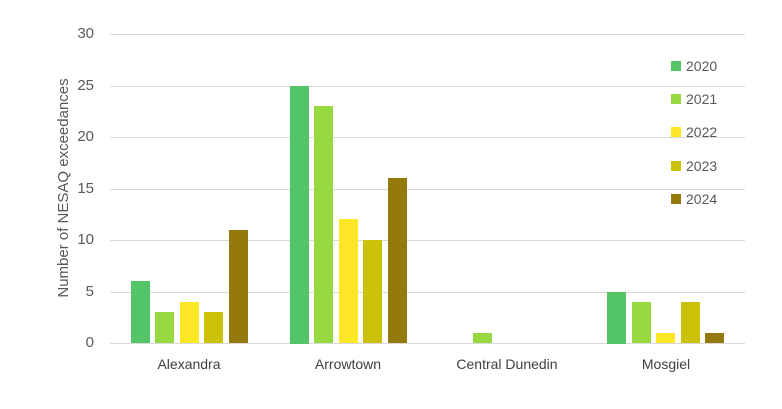  Describe the element at coordinates (85, 239) in the screenshot. I see `y-tick-label: 10` at that location.